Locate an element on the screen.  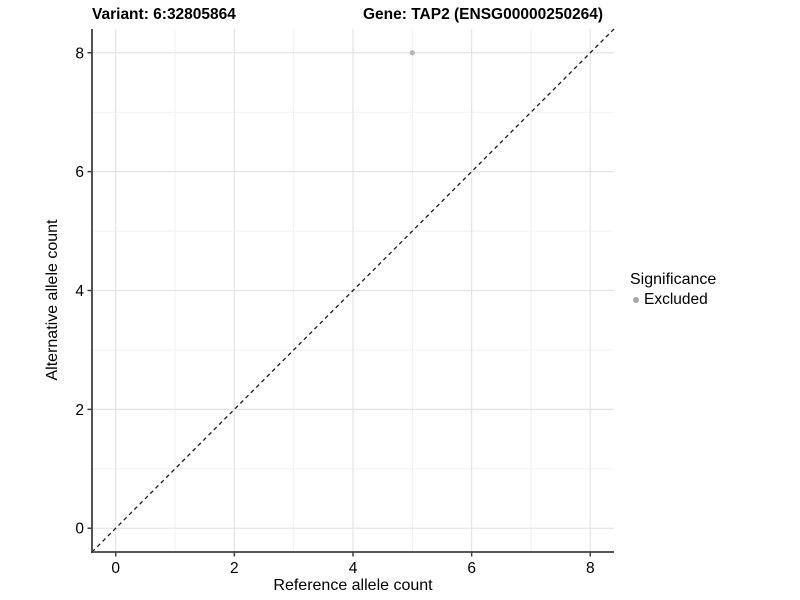
y-tick-label: 8 is located at coordinates (79, 53).